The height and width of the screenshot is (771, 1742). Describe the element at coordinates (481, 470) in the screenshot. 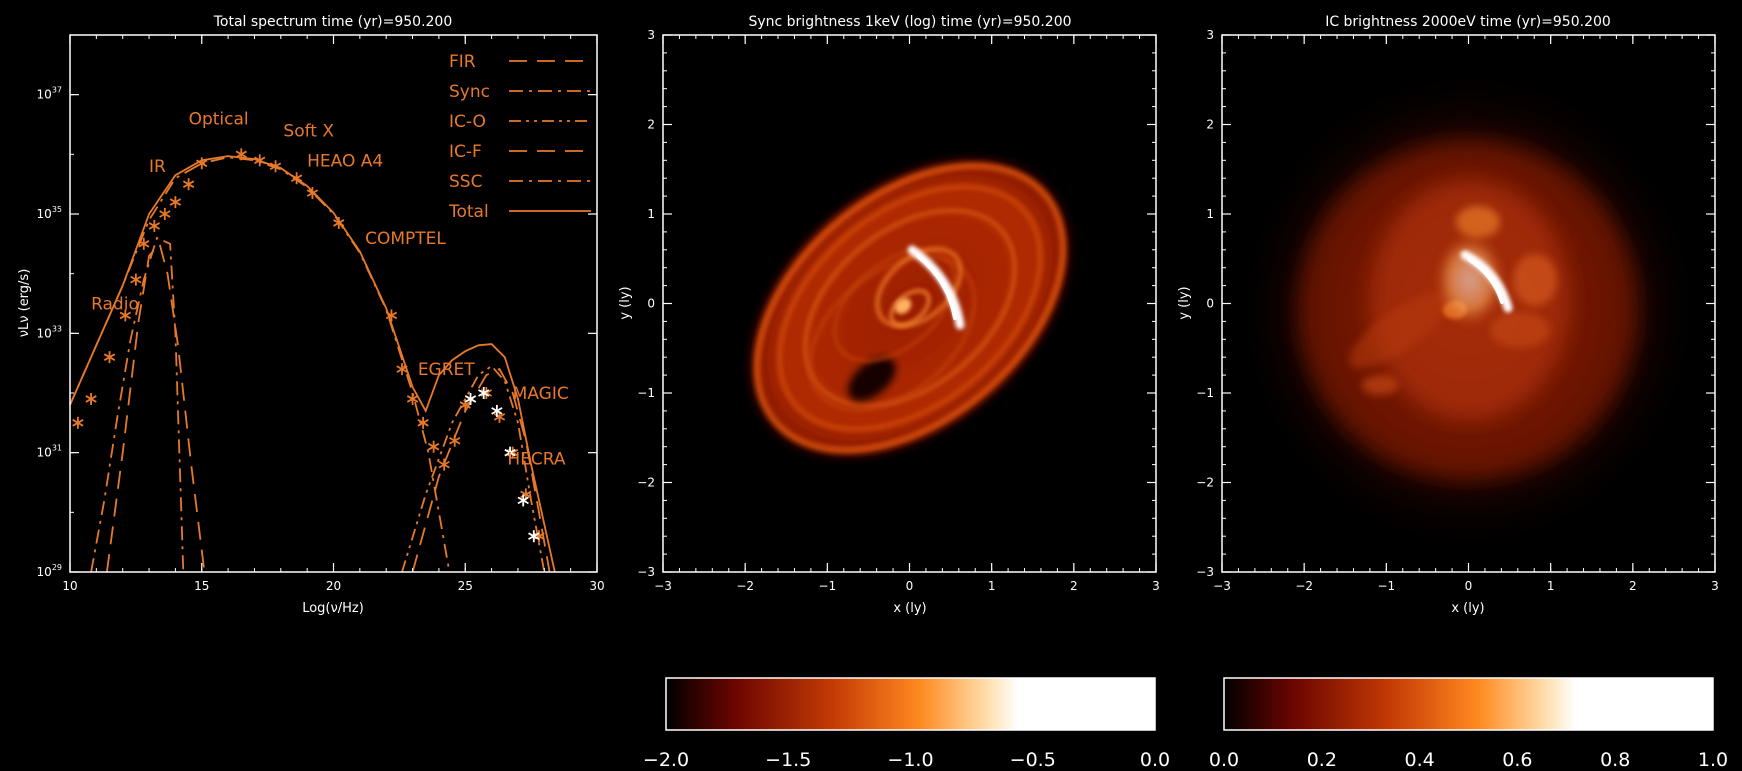

I see `series-line-ic-f` at that location.